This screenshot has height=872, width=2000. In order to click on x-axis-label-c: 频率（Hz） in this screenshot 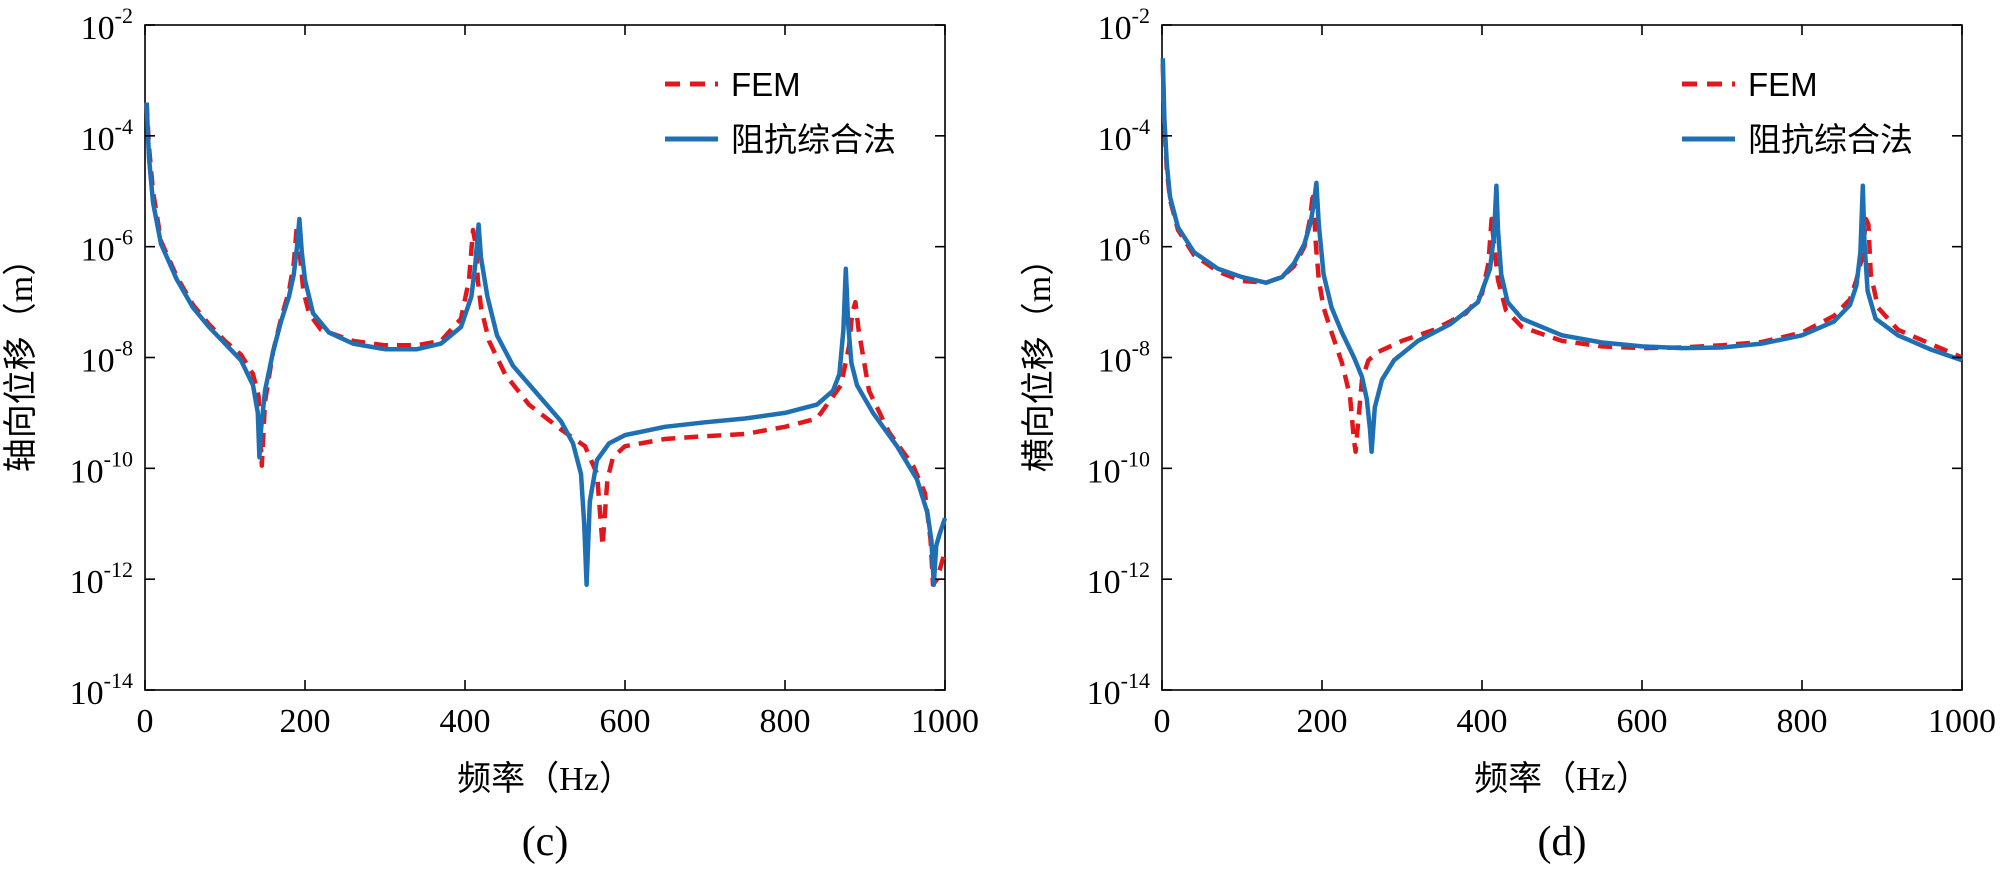, I will do `click(545, 779)`.